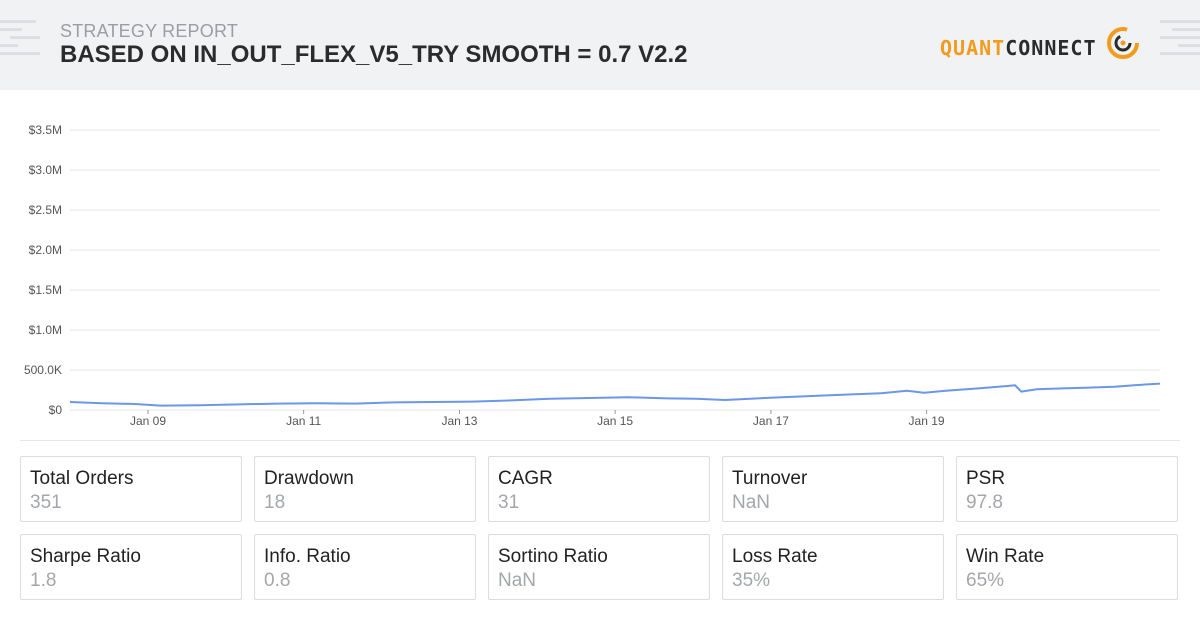  I want to click on stat-label: Sortino Ratio, so click(553, 556).